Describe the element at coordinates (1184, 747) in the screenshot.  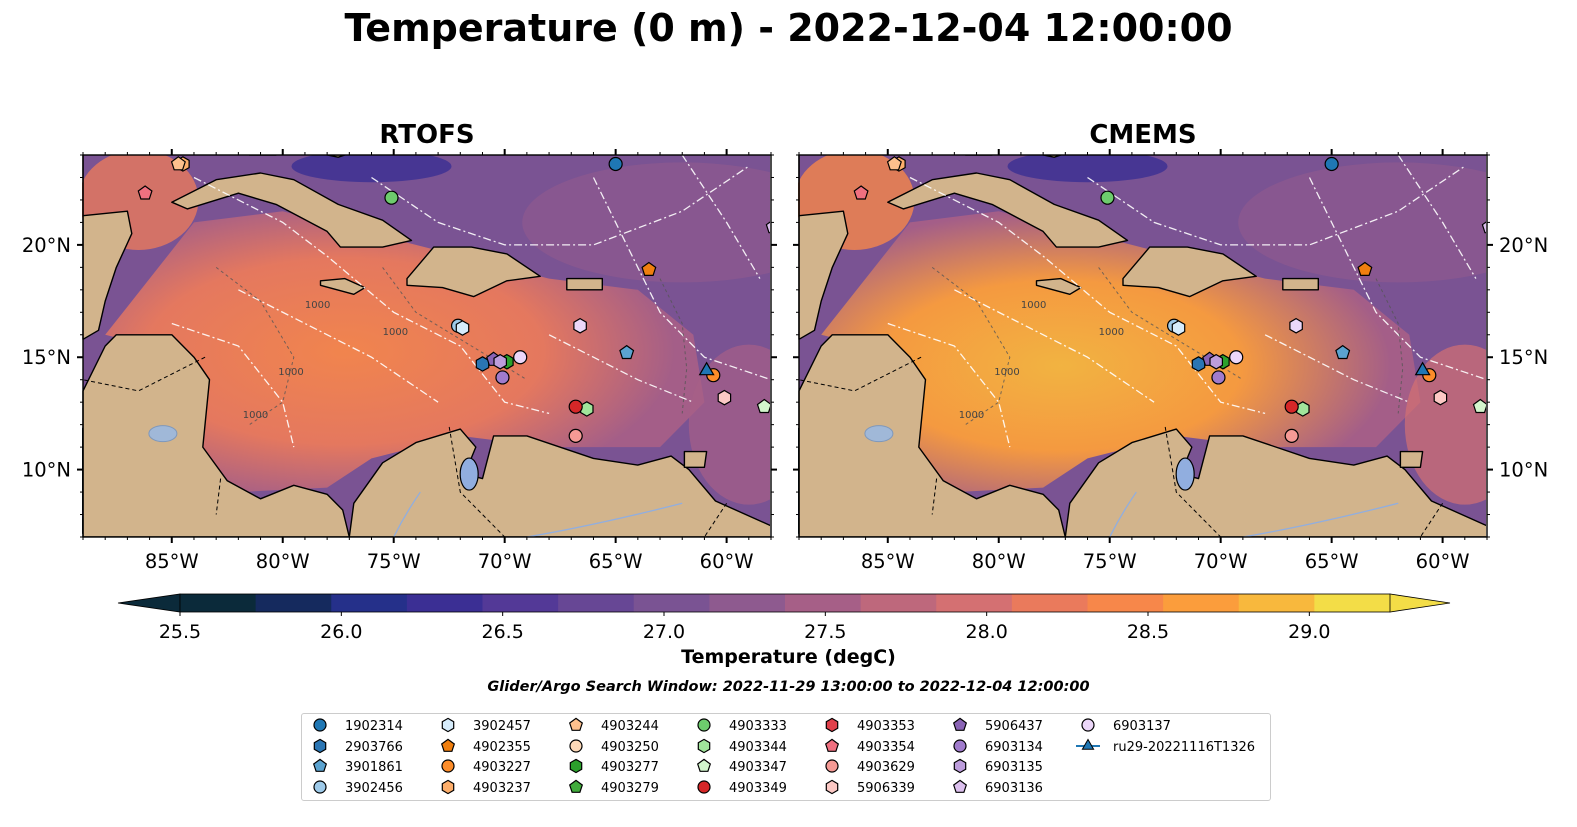
I see `legend-label: ru29-20221116T1326` at that location.